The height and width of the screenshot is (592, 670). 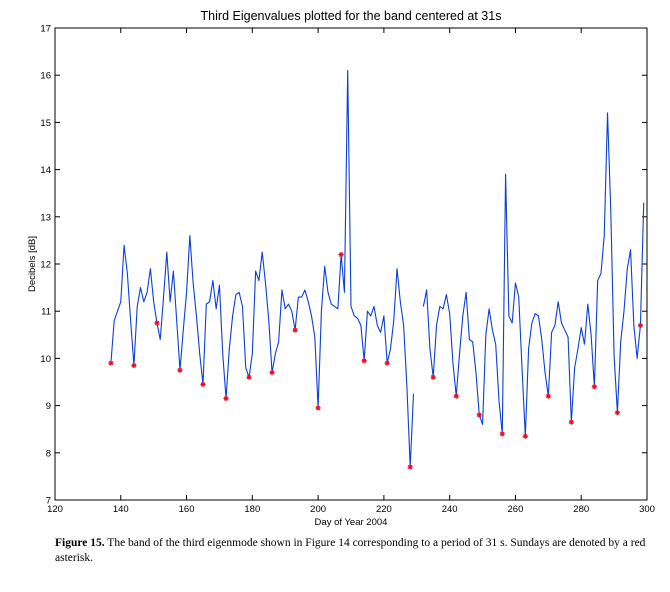 I want to click on y-tick-label: 17, so click(x=45, y=29).